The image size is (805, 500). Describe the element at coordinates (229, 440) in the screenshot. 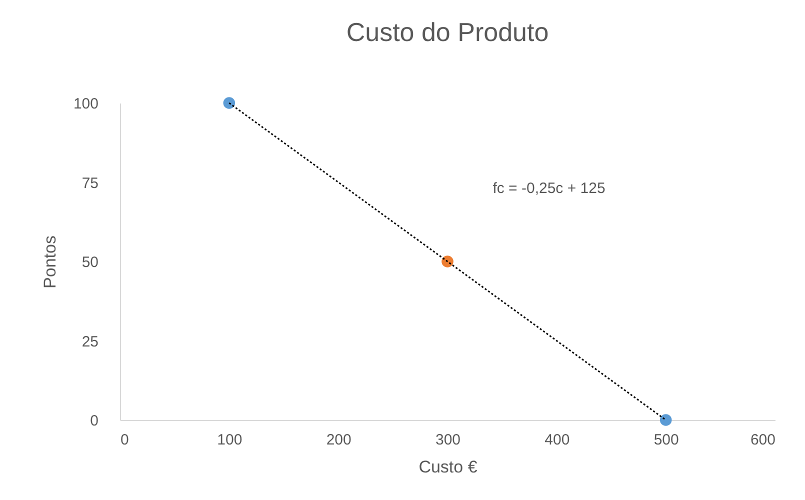

I see `x-tick-label: 100` at that location.